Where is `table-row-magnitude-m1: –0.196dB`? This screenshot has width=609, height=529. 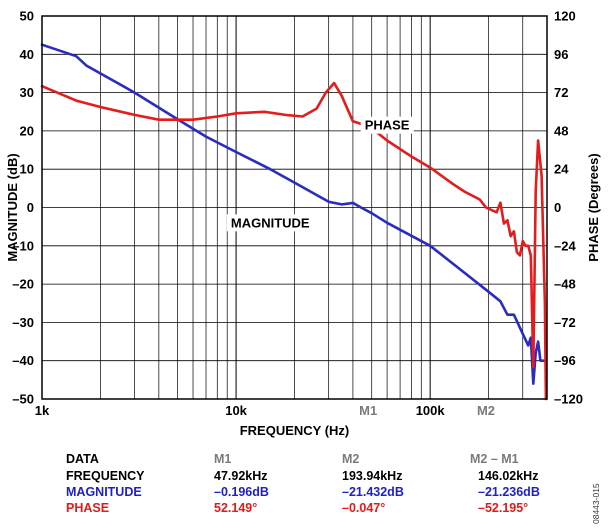 table-row-magnitude-m1: –0.196dB is located at coordinates (241, 492).